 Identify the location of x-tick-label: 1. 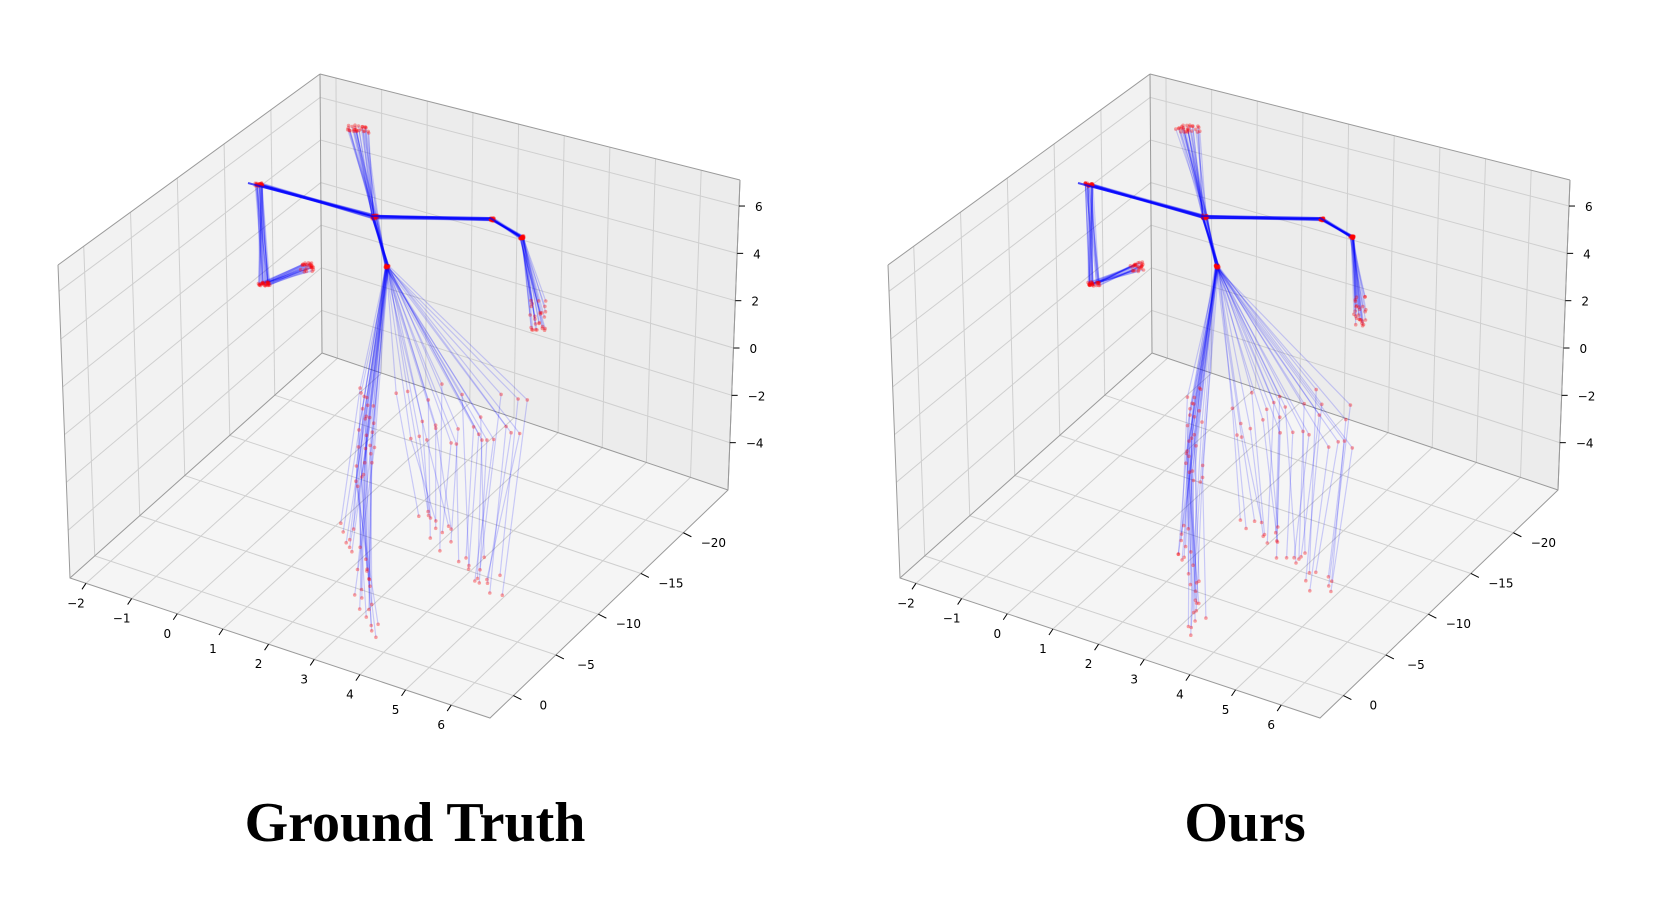
(1043, 649).